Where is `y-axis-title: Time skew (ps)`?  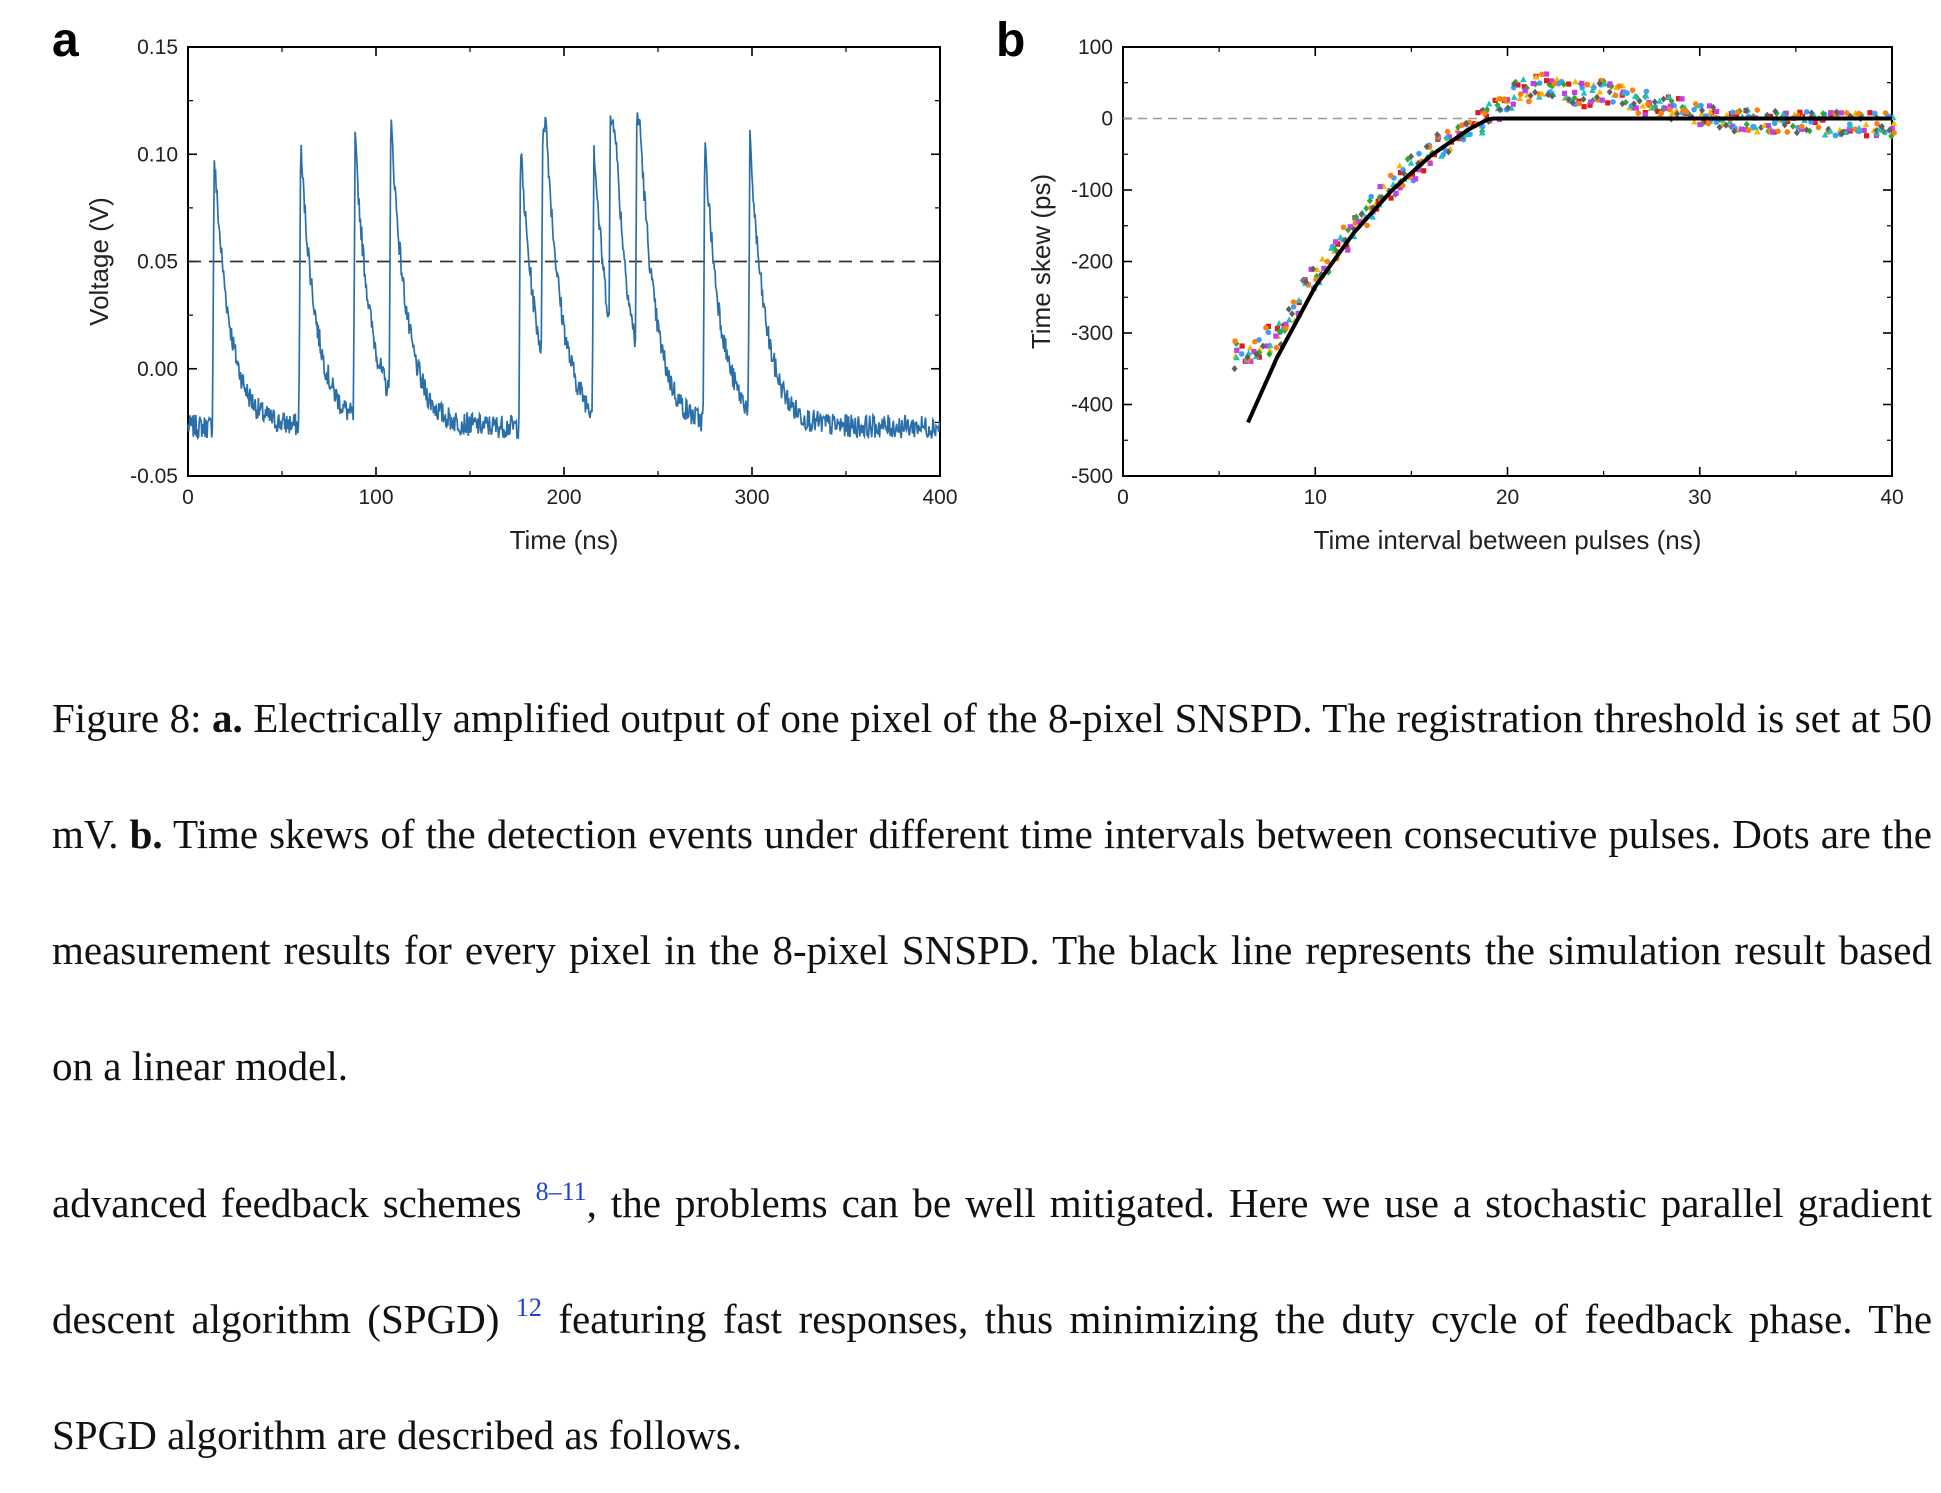
y-axis-title: Time skew (ps) is located at coordinates (1041, 261).